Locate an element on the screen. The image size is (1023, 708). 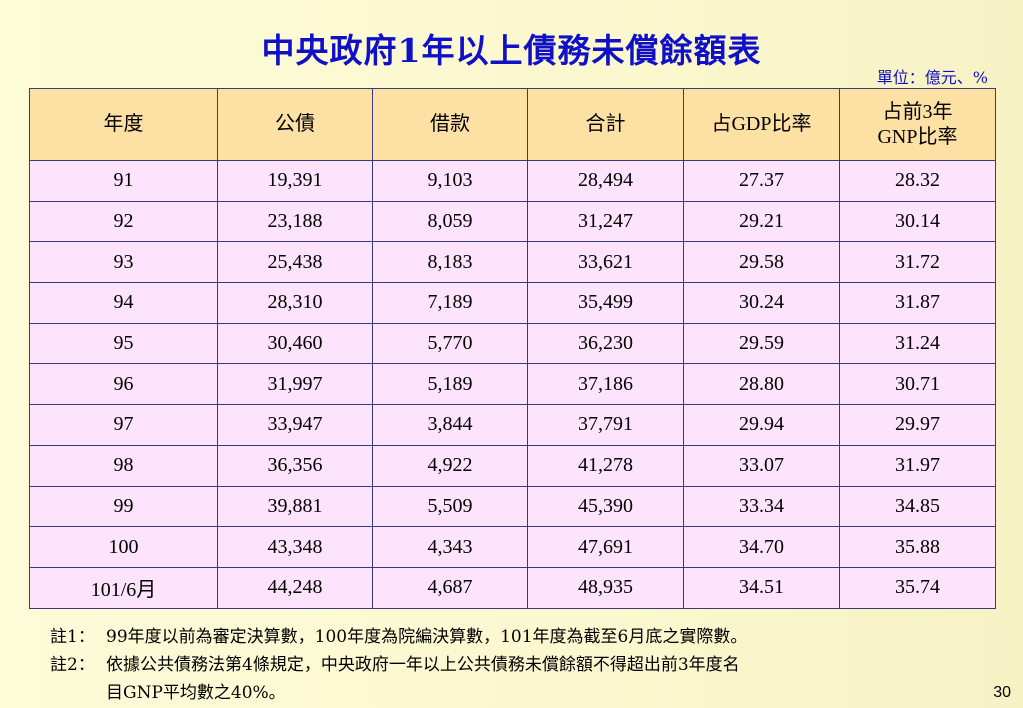
cell-bonds: 39,881 is located at coordinates (295, 506).